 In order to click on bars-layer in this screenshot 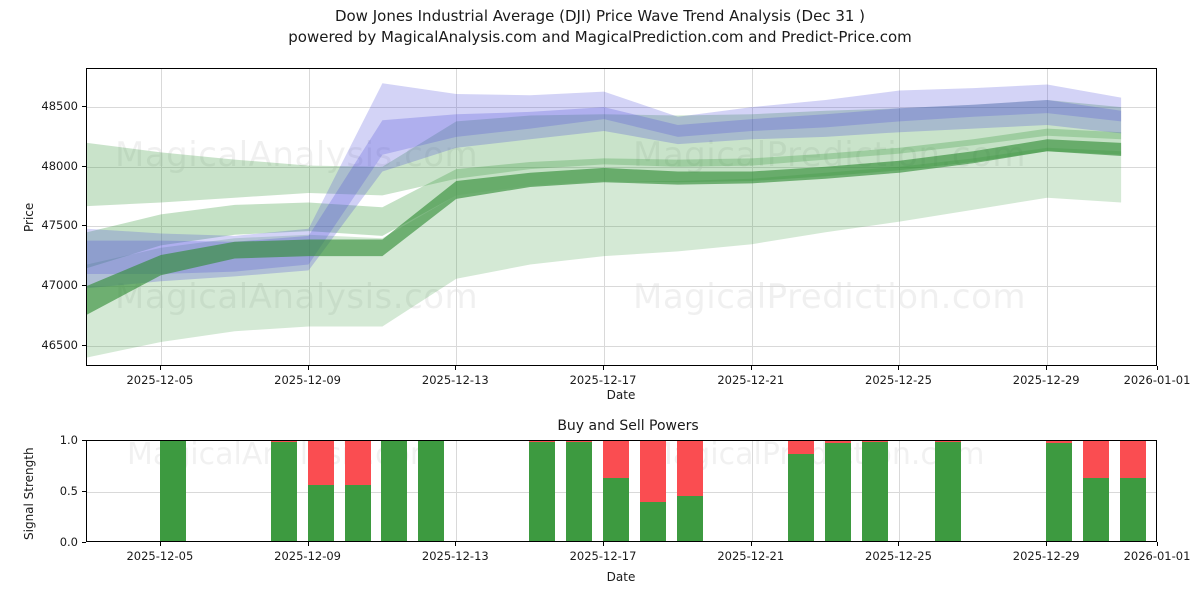, I will do `click(621, 491)`.